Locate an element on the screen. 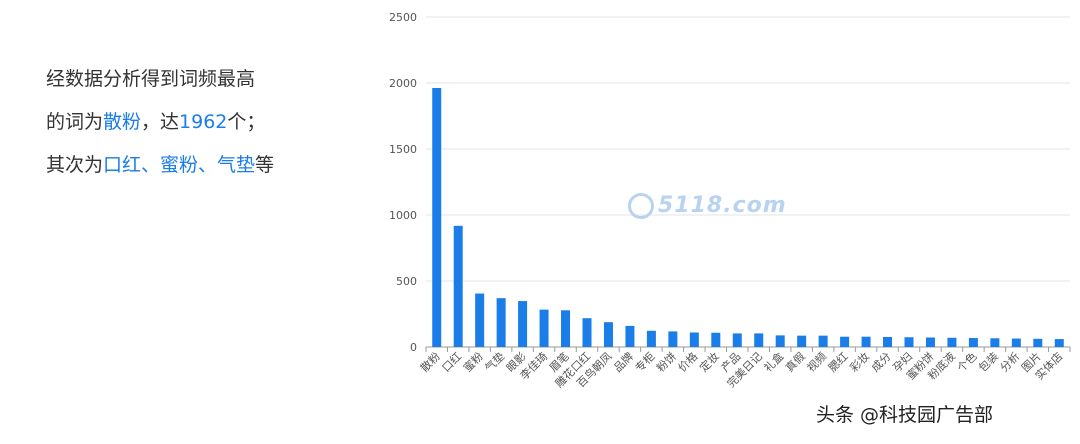  x-tick-label: 价格 is located at coordinates (687, 361).